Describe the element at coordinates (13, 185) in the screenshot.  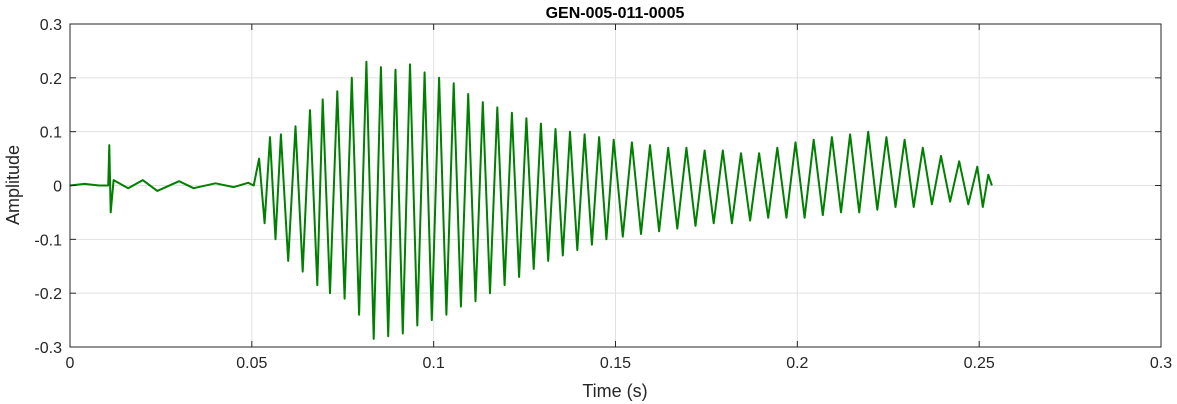
I see `y-axis-label: Amplitude` at that location.